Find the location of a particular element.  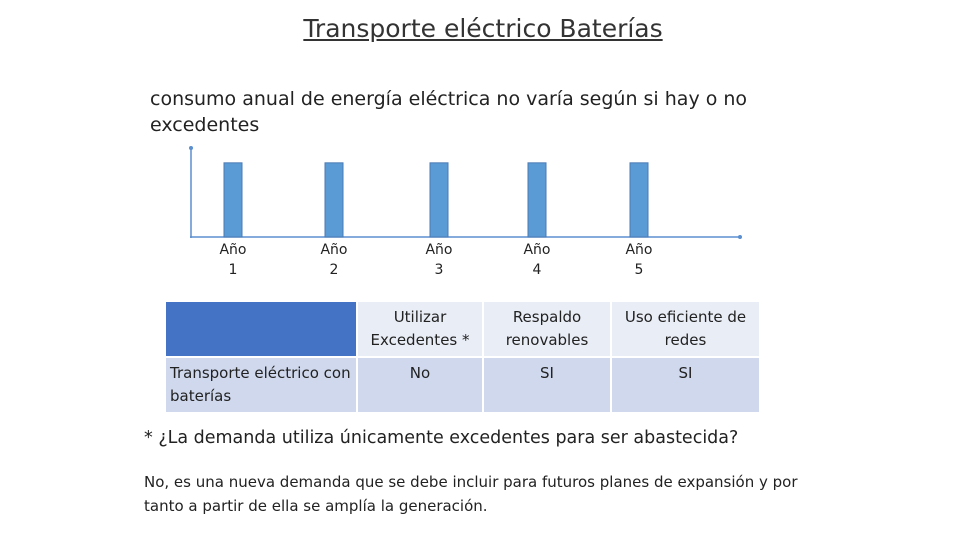

row-label: Transporte eléctrico con baterías is located at coordinates (261, 385).